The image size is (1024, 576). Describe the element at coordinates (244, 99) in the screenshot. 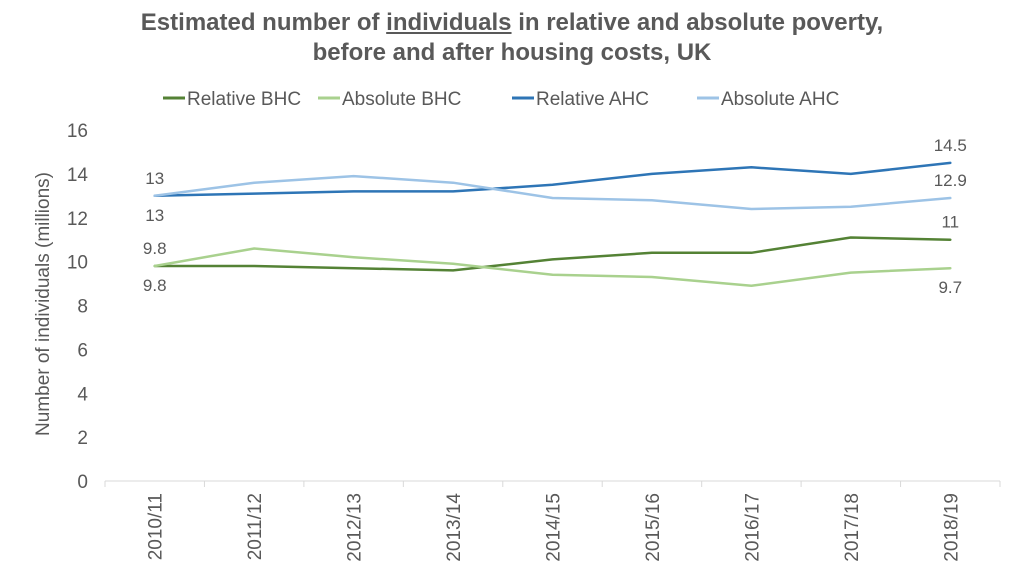

I see `legend-label-relative-bhc: Relative BHC` at that location.